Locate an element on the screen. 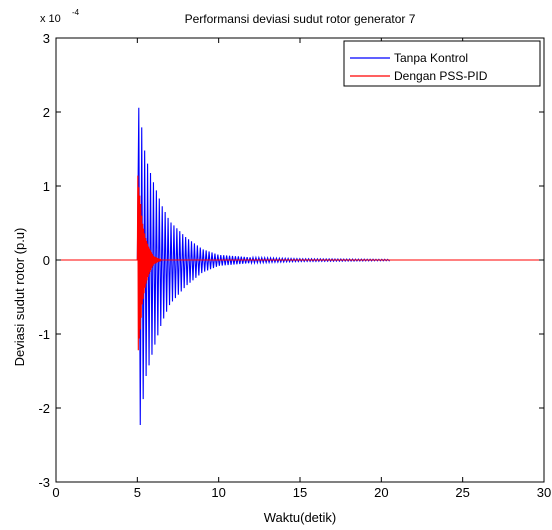 The height and width of the screenshot is (530, 552). legend-label-tanpa-kontrol: Tanpa Kontrol is located at coordinates (431, 58).